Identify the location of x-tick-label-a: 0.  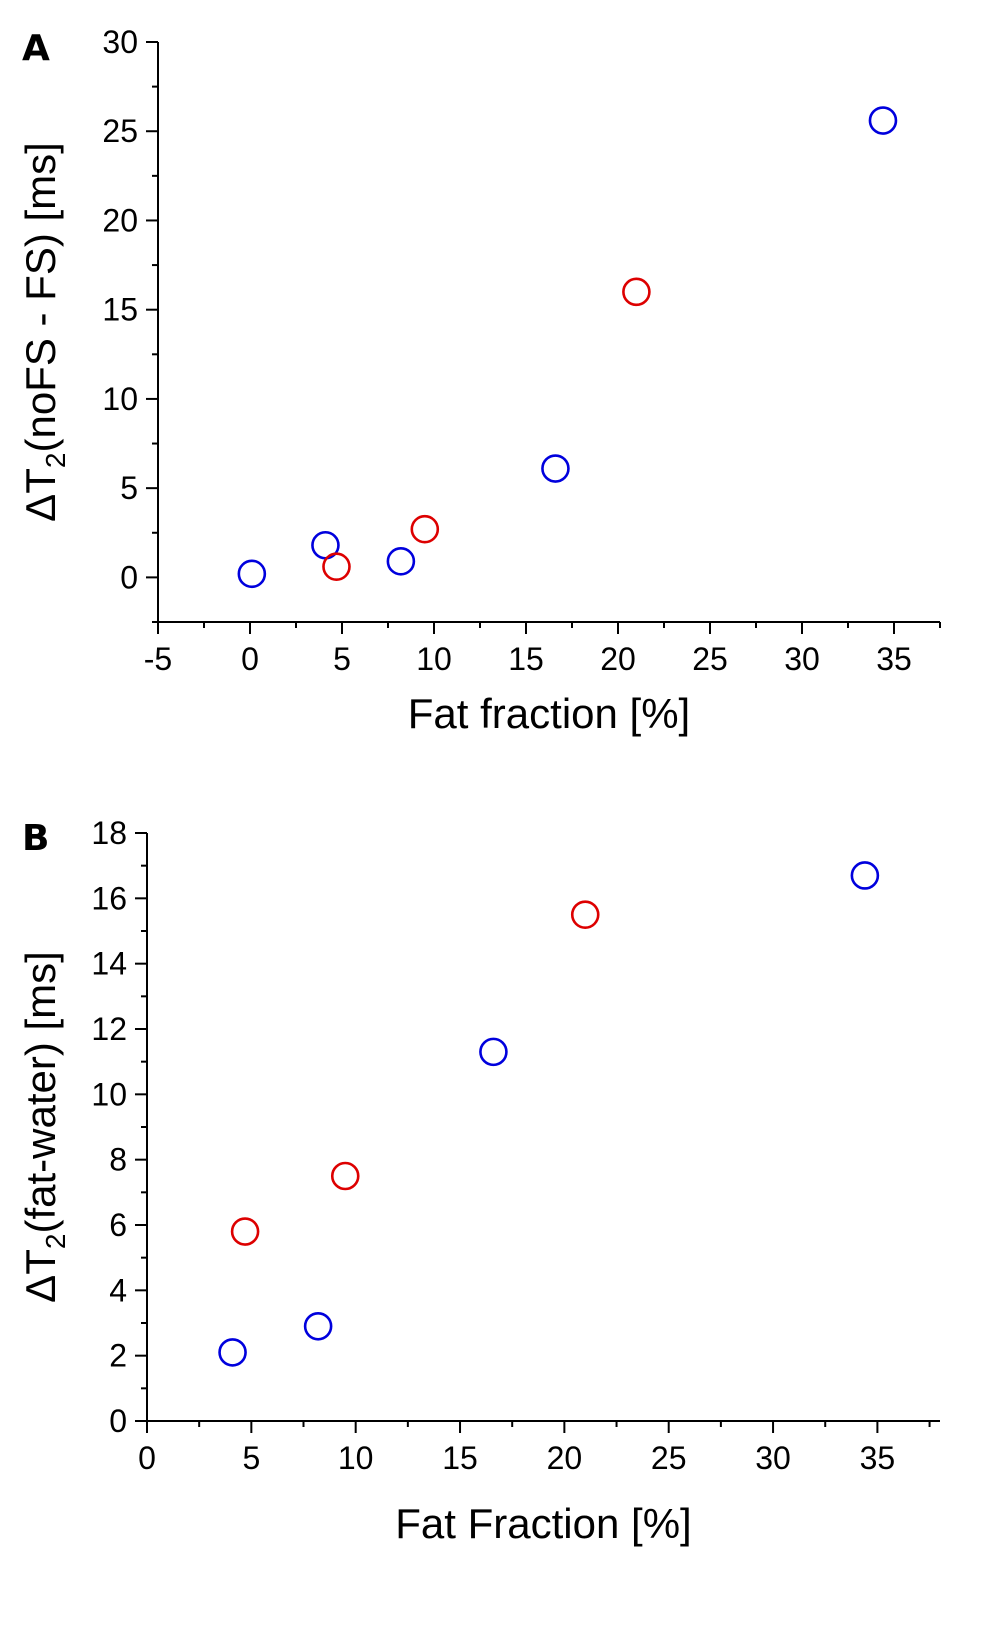
(250, 659).